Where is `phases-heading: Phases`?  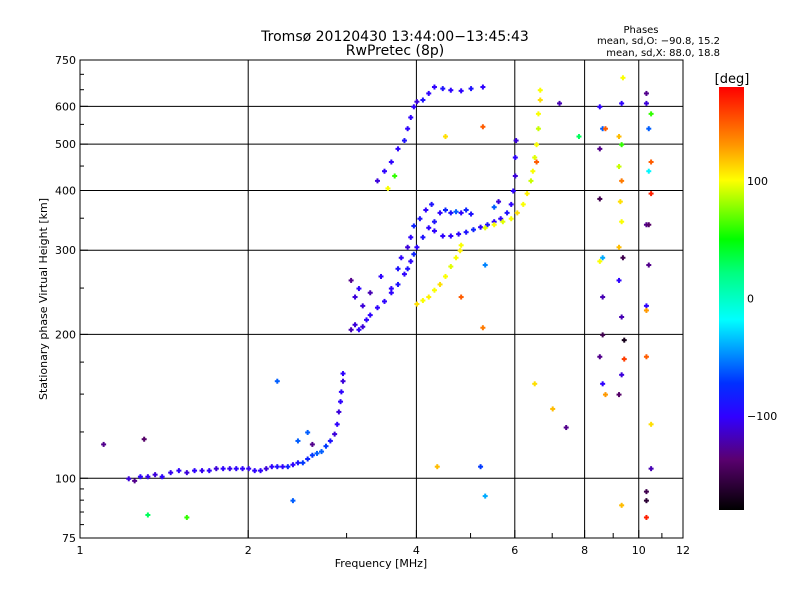
phases-heading: Phases is located at coordinates (640, 30).